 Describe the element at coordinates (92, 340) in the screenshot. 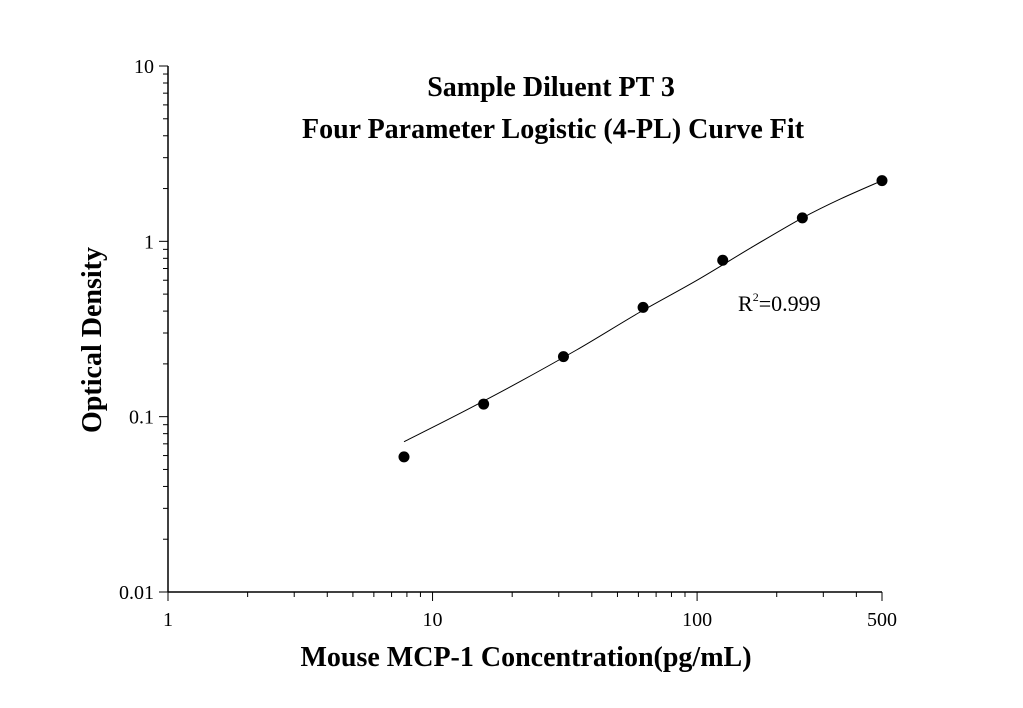

I see `y-axis-label: Optical Density` at that location.